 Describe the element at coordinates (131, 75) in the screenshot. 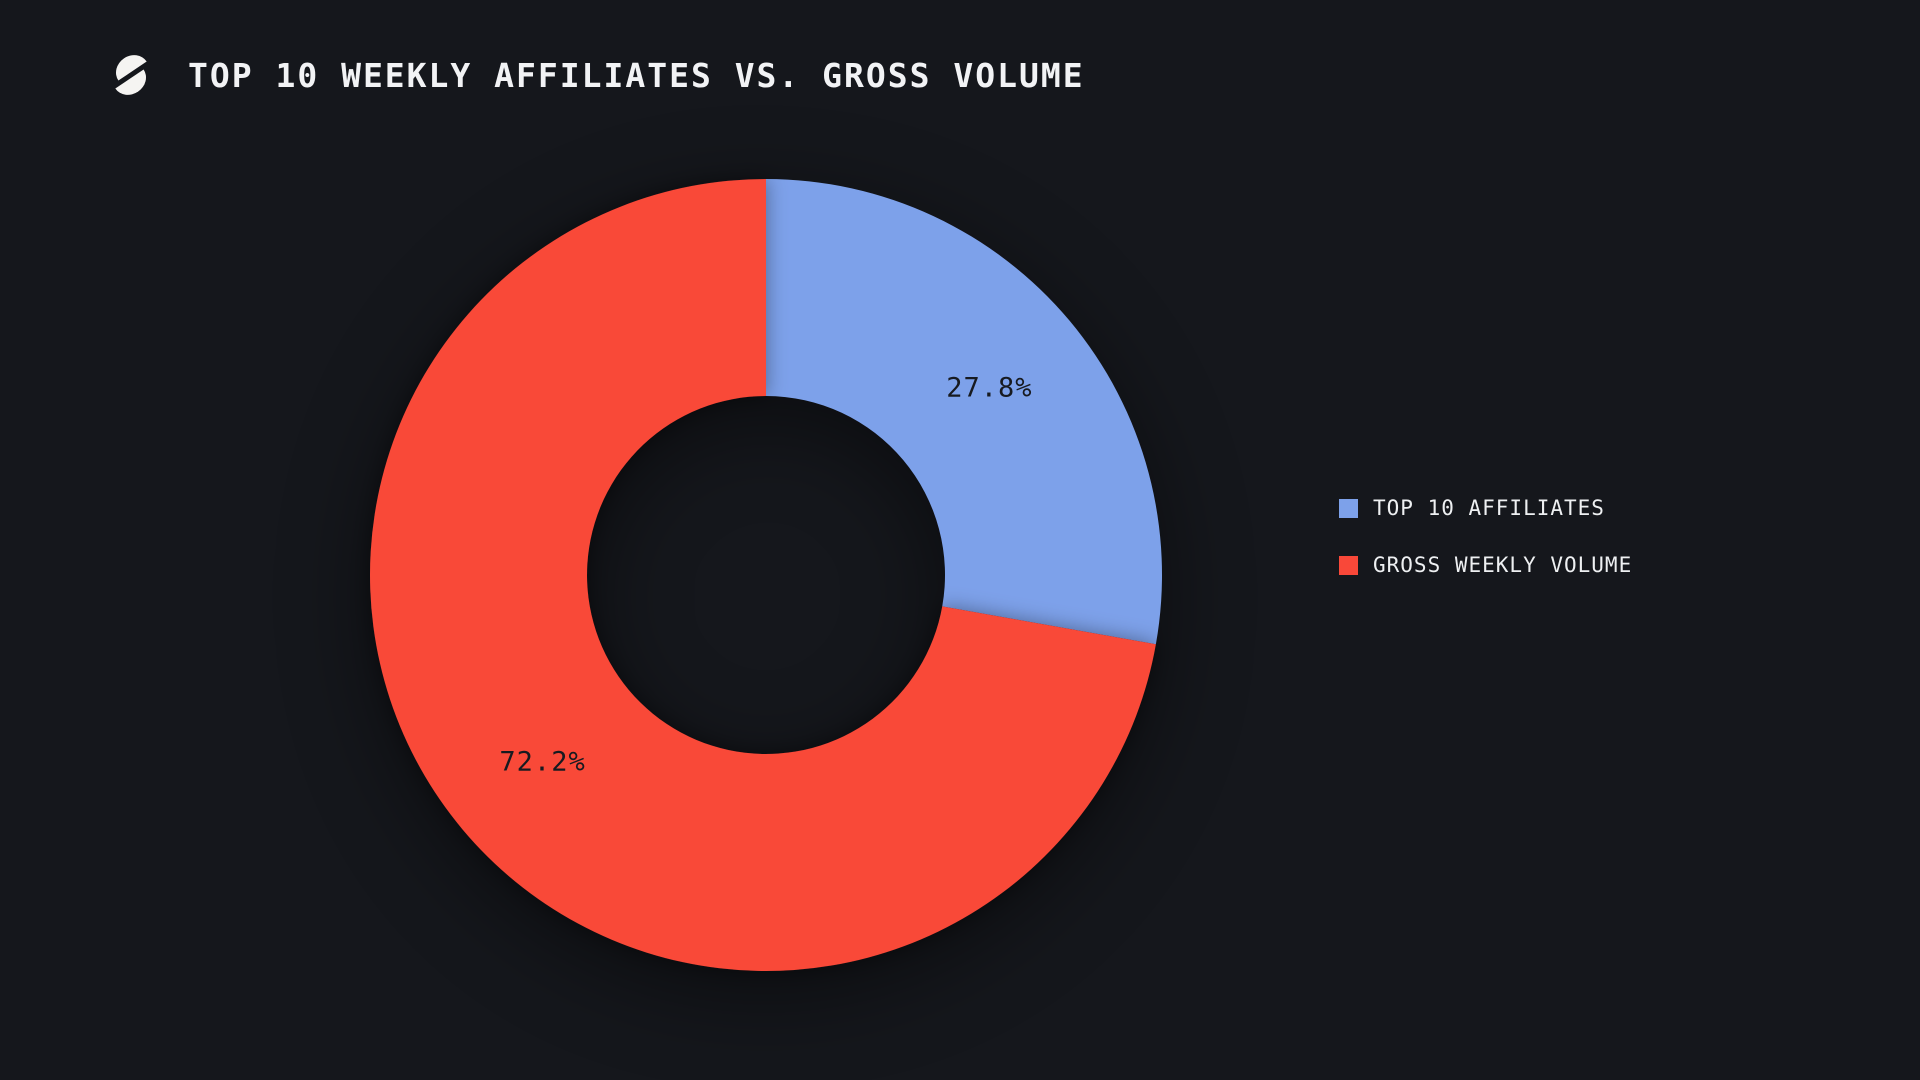

I see `brand-logo-icon` at that location.